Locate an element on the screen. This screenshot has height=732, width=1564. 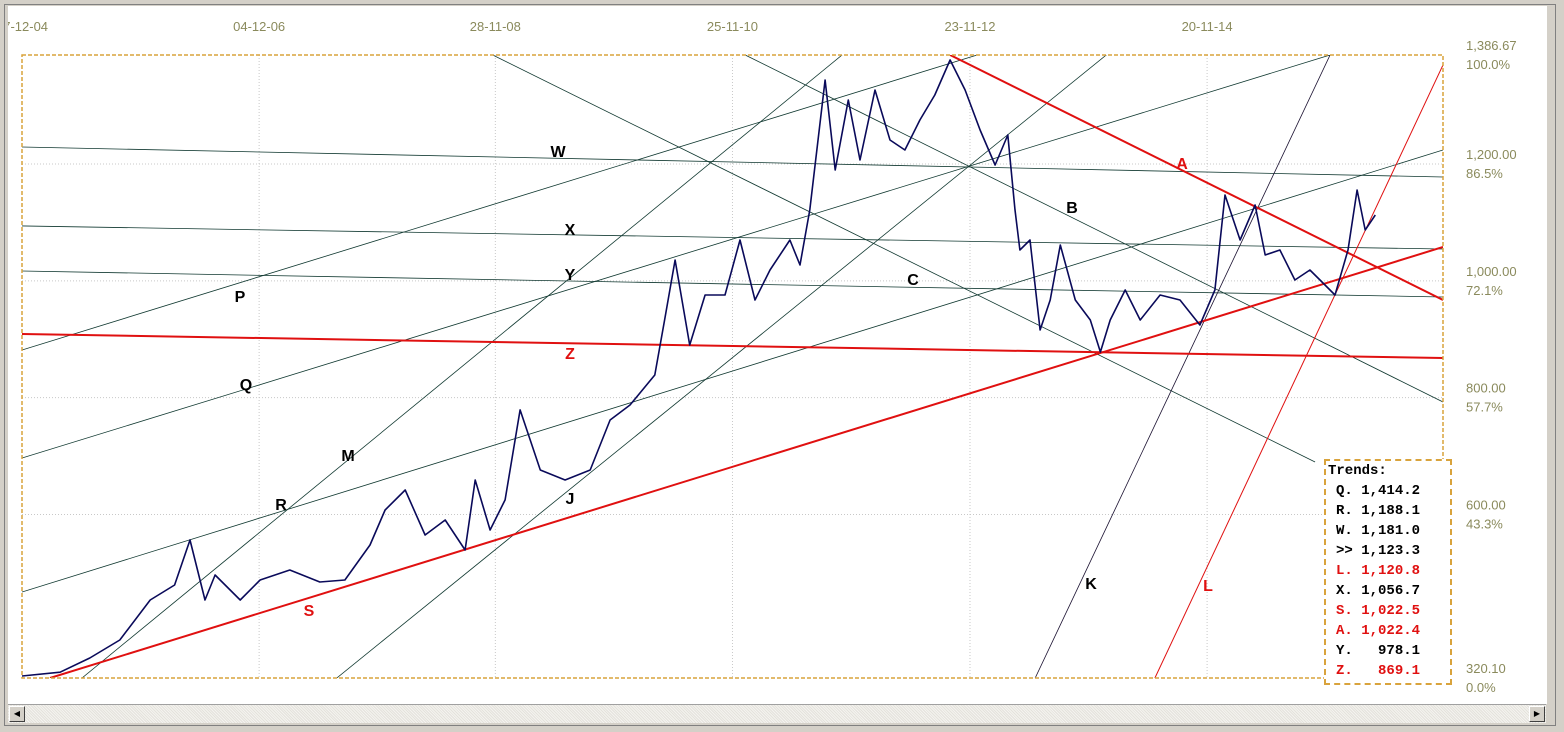
y-tick-percent: 57.7% is located at coordinates (1484, 407).